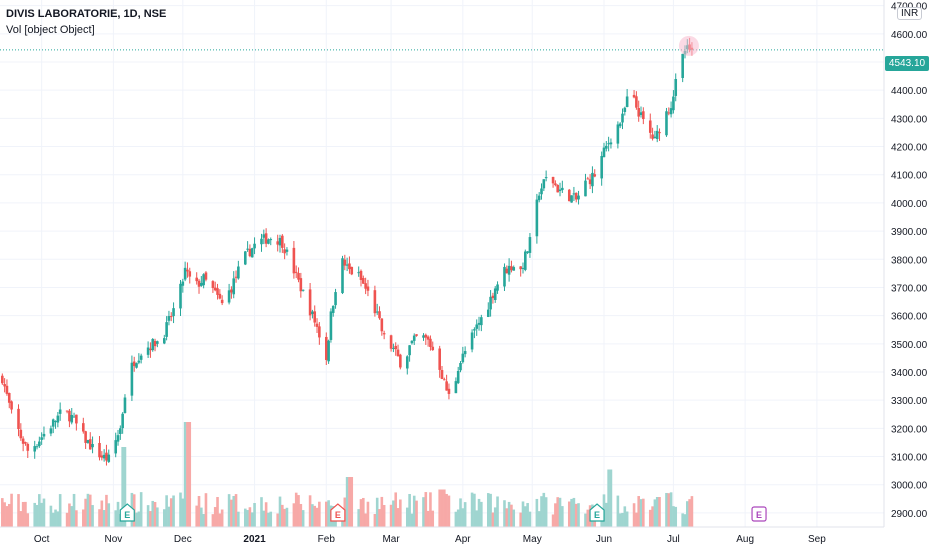 The width and height of the screenshot is (932, 550). What do you see at coordinates (430, 539) in the screenshot?
I see `time-axis: Oct Nov Dec 2021 Feb Mar Apr May Jun Jul Aug Sep` at bounding box center [430, 539].